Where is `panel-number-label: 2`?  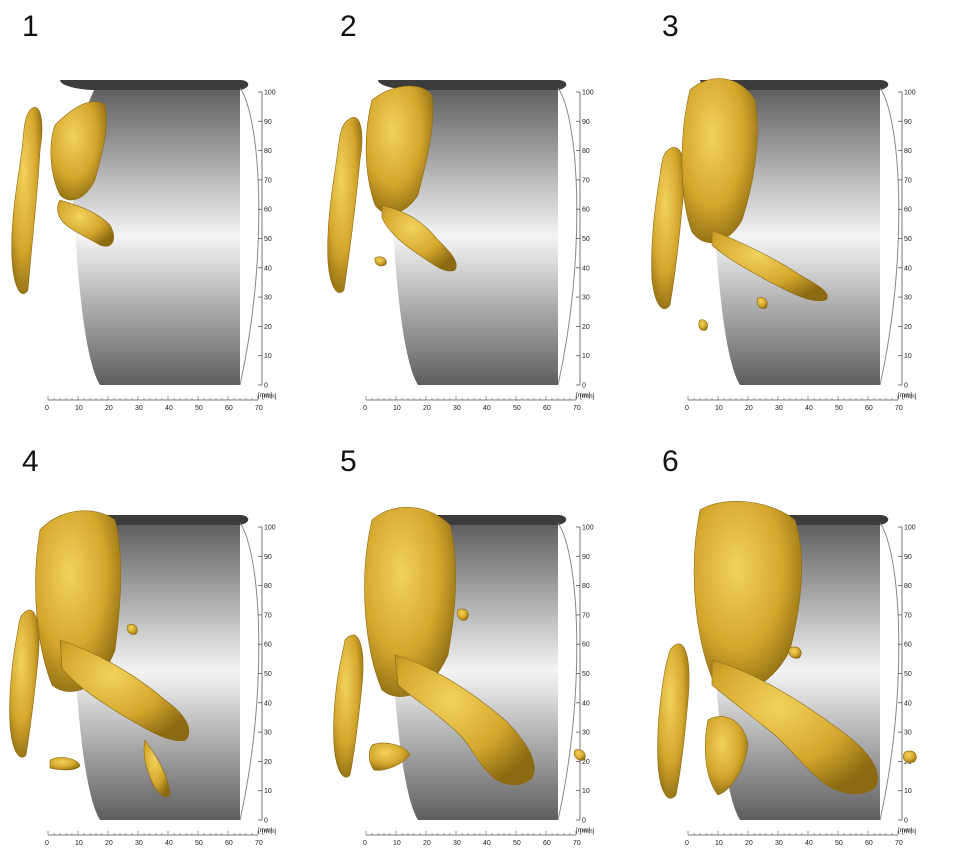
panel-number-label: 2 is located at coordinates (348, 26).